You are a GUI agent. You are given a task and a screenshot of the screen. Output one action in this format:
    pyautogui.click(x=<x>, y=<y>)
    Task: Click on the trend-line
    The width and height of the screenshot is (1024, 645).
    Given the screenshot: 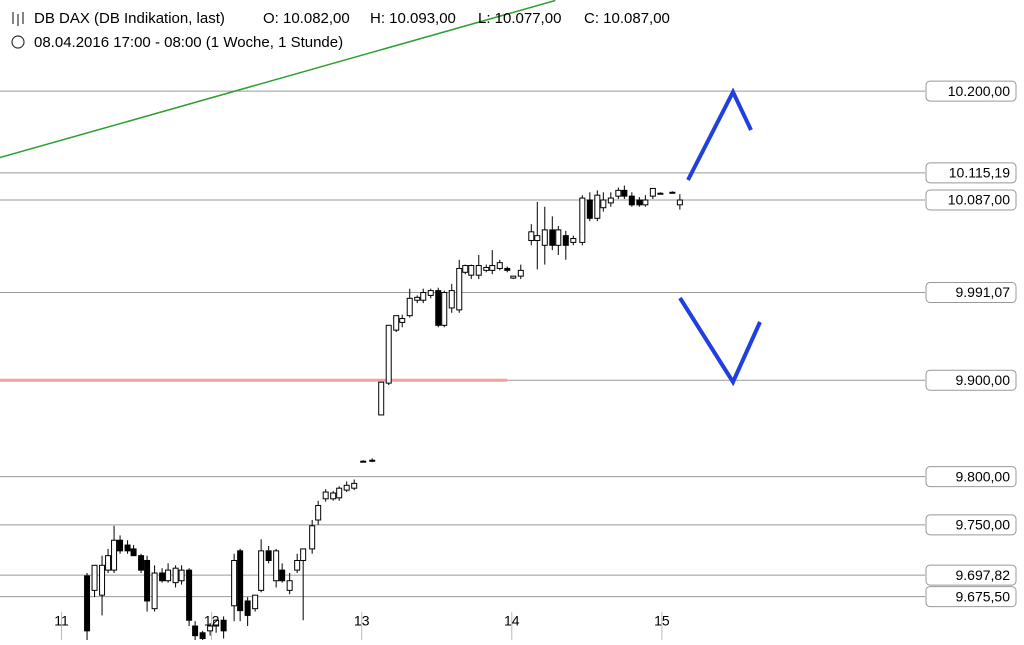 What is the action you would take?
    pyautogui.click(x=278, y=79)
    